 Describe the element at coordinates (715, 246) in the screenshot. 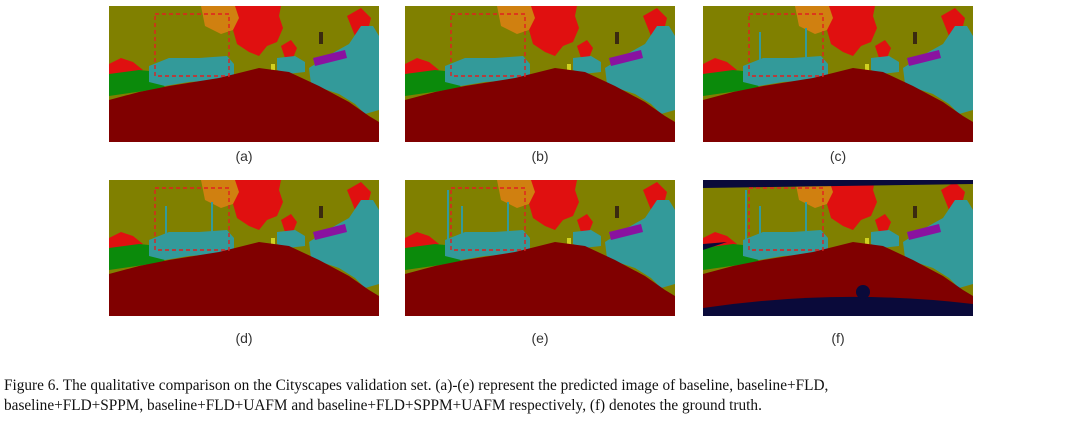

I see `void-region-left` at that location.